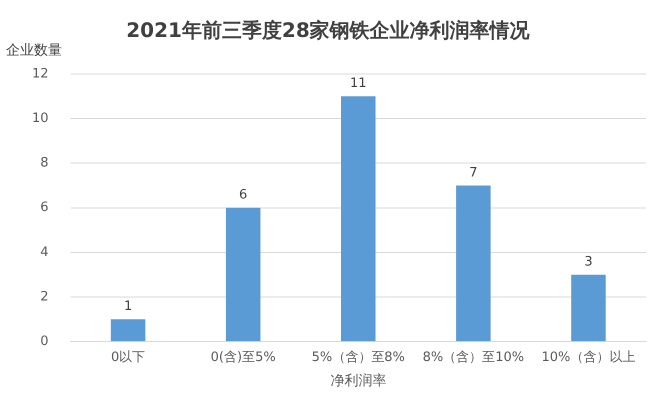  Describe the element at coordinates (473, 172) in the screenshot. I see `data-label: 7` at that location.